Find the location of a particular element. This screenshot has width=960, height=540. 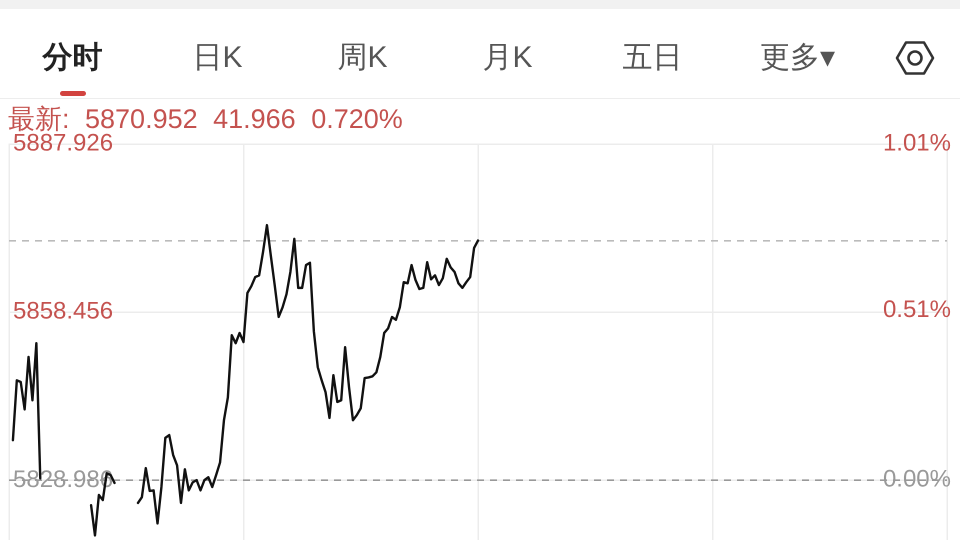

text: 五日 is located at coordinates (652, 57).